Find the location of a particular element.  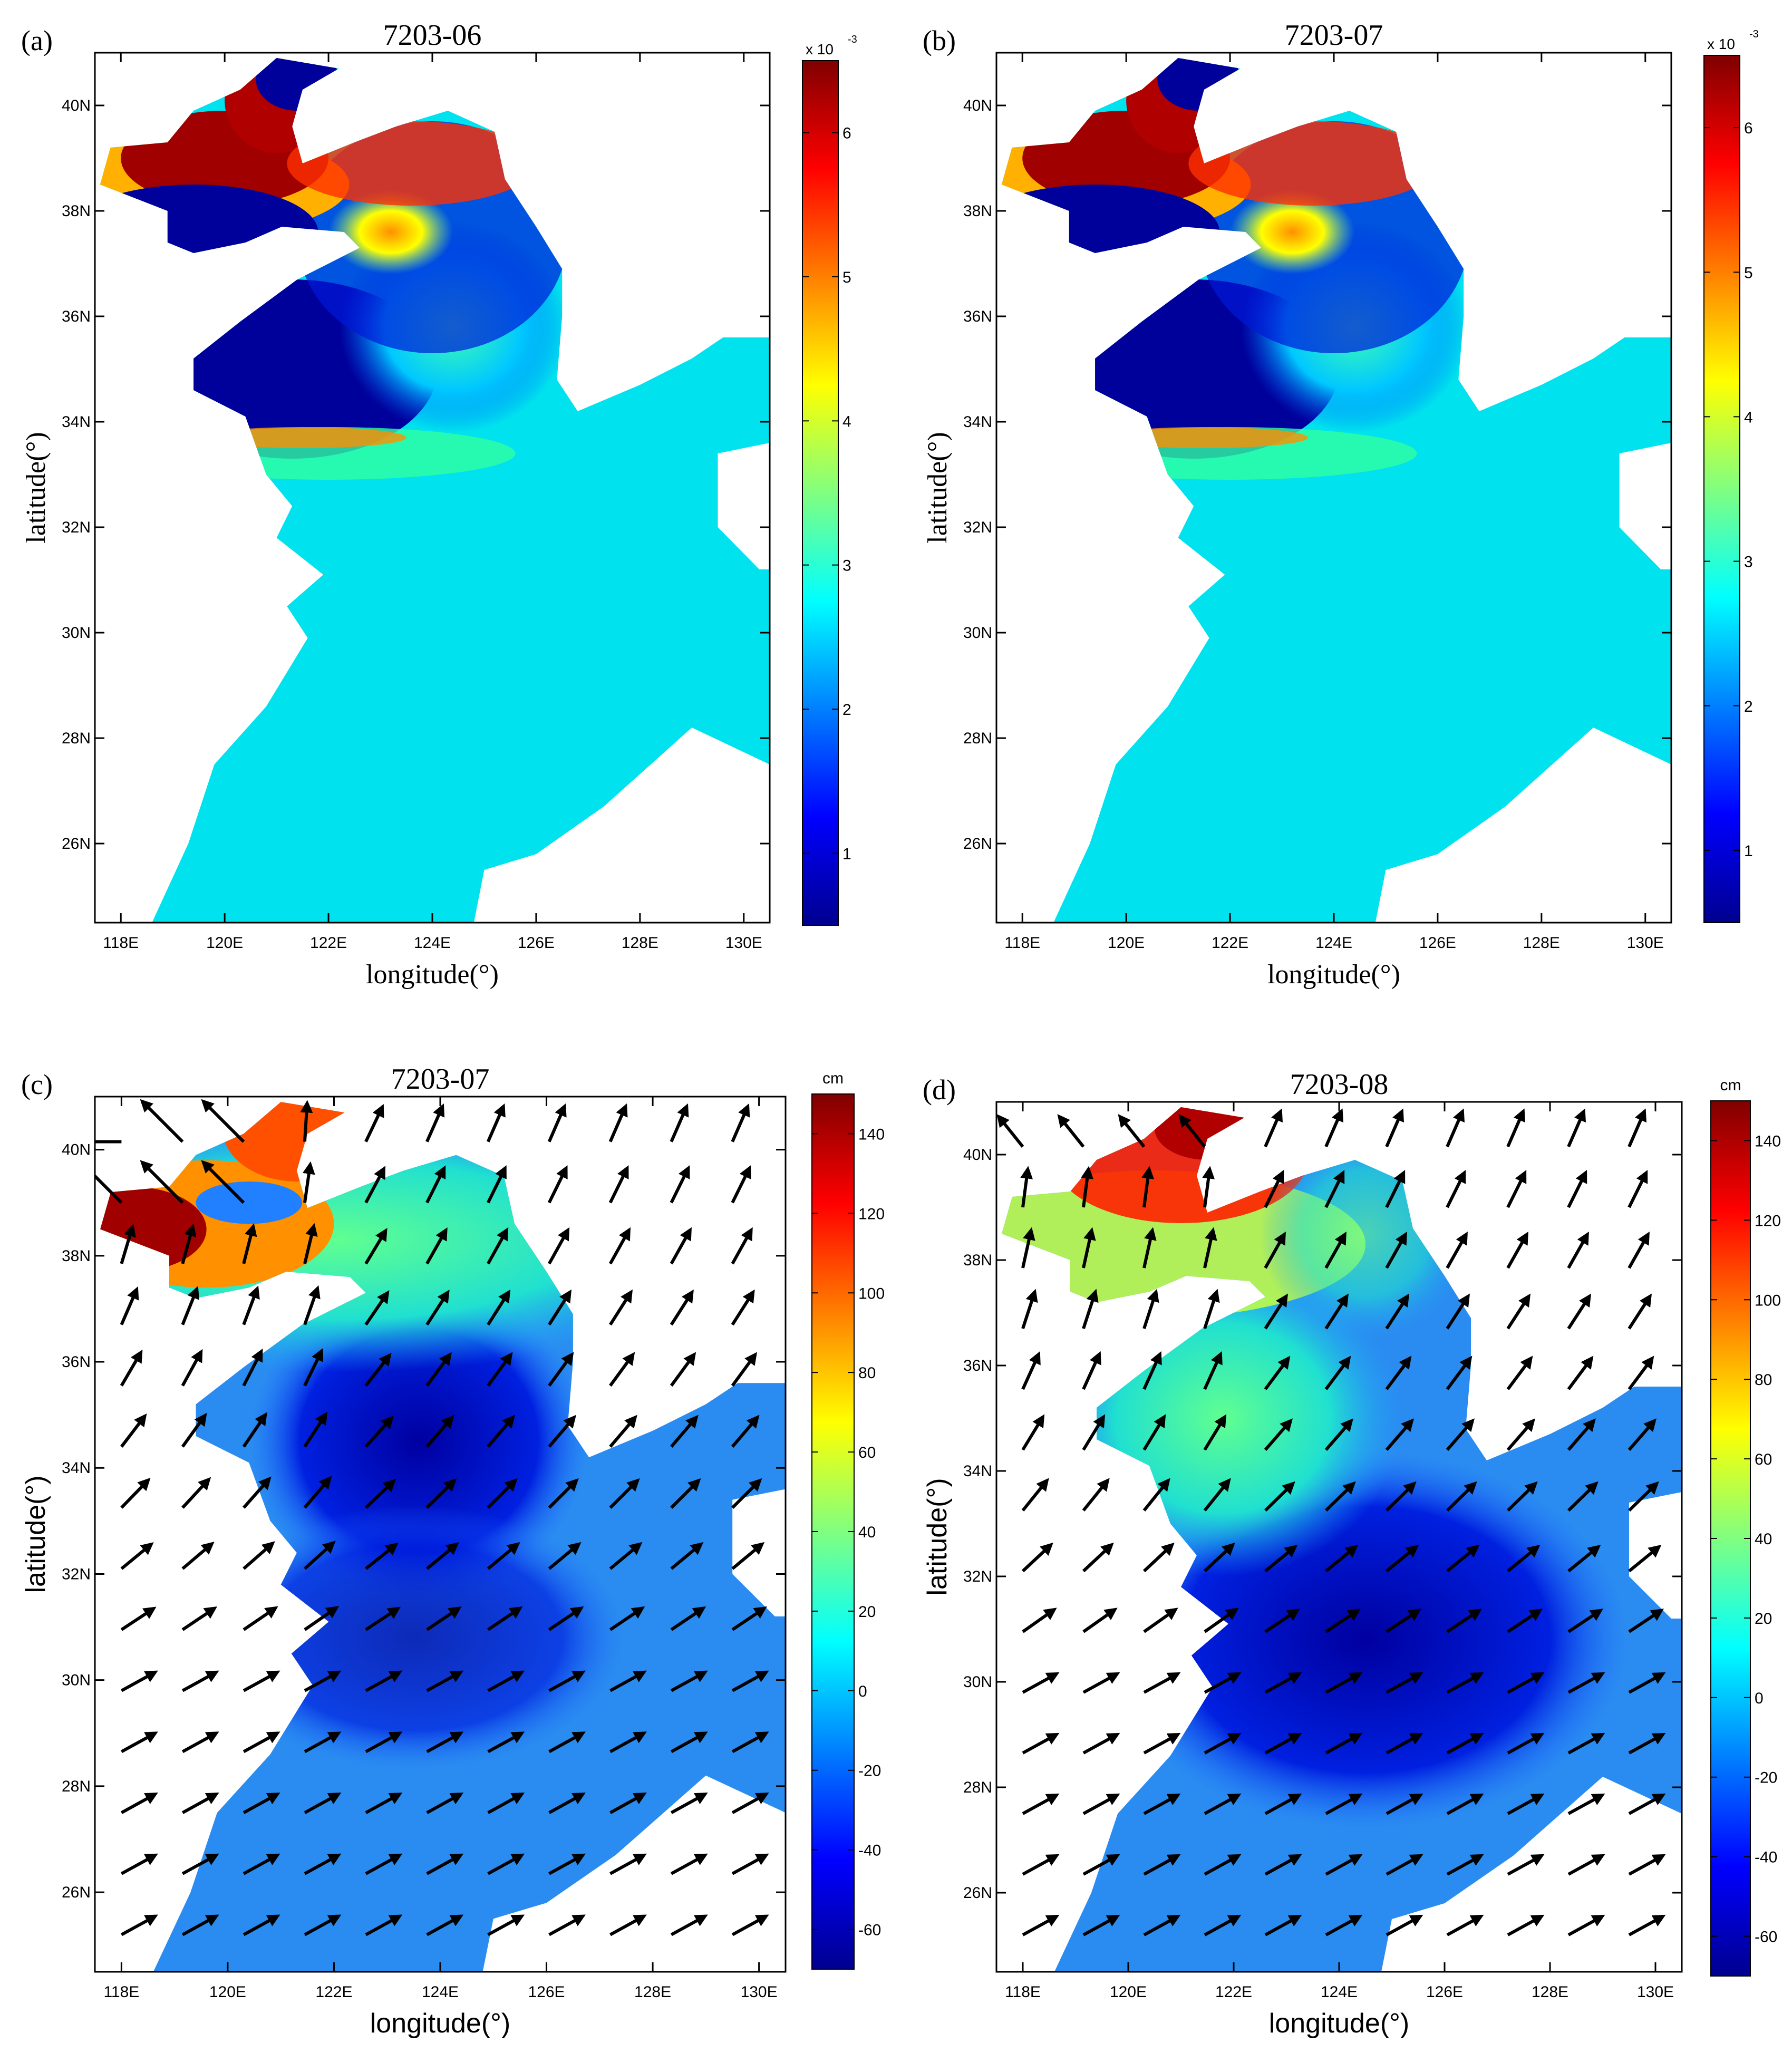

panel-d-colorbar-tick: 60 is located at coordinates (1763, 1459).